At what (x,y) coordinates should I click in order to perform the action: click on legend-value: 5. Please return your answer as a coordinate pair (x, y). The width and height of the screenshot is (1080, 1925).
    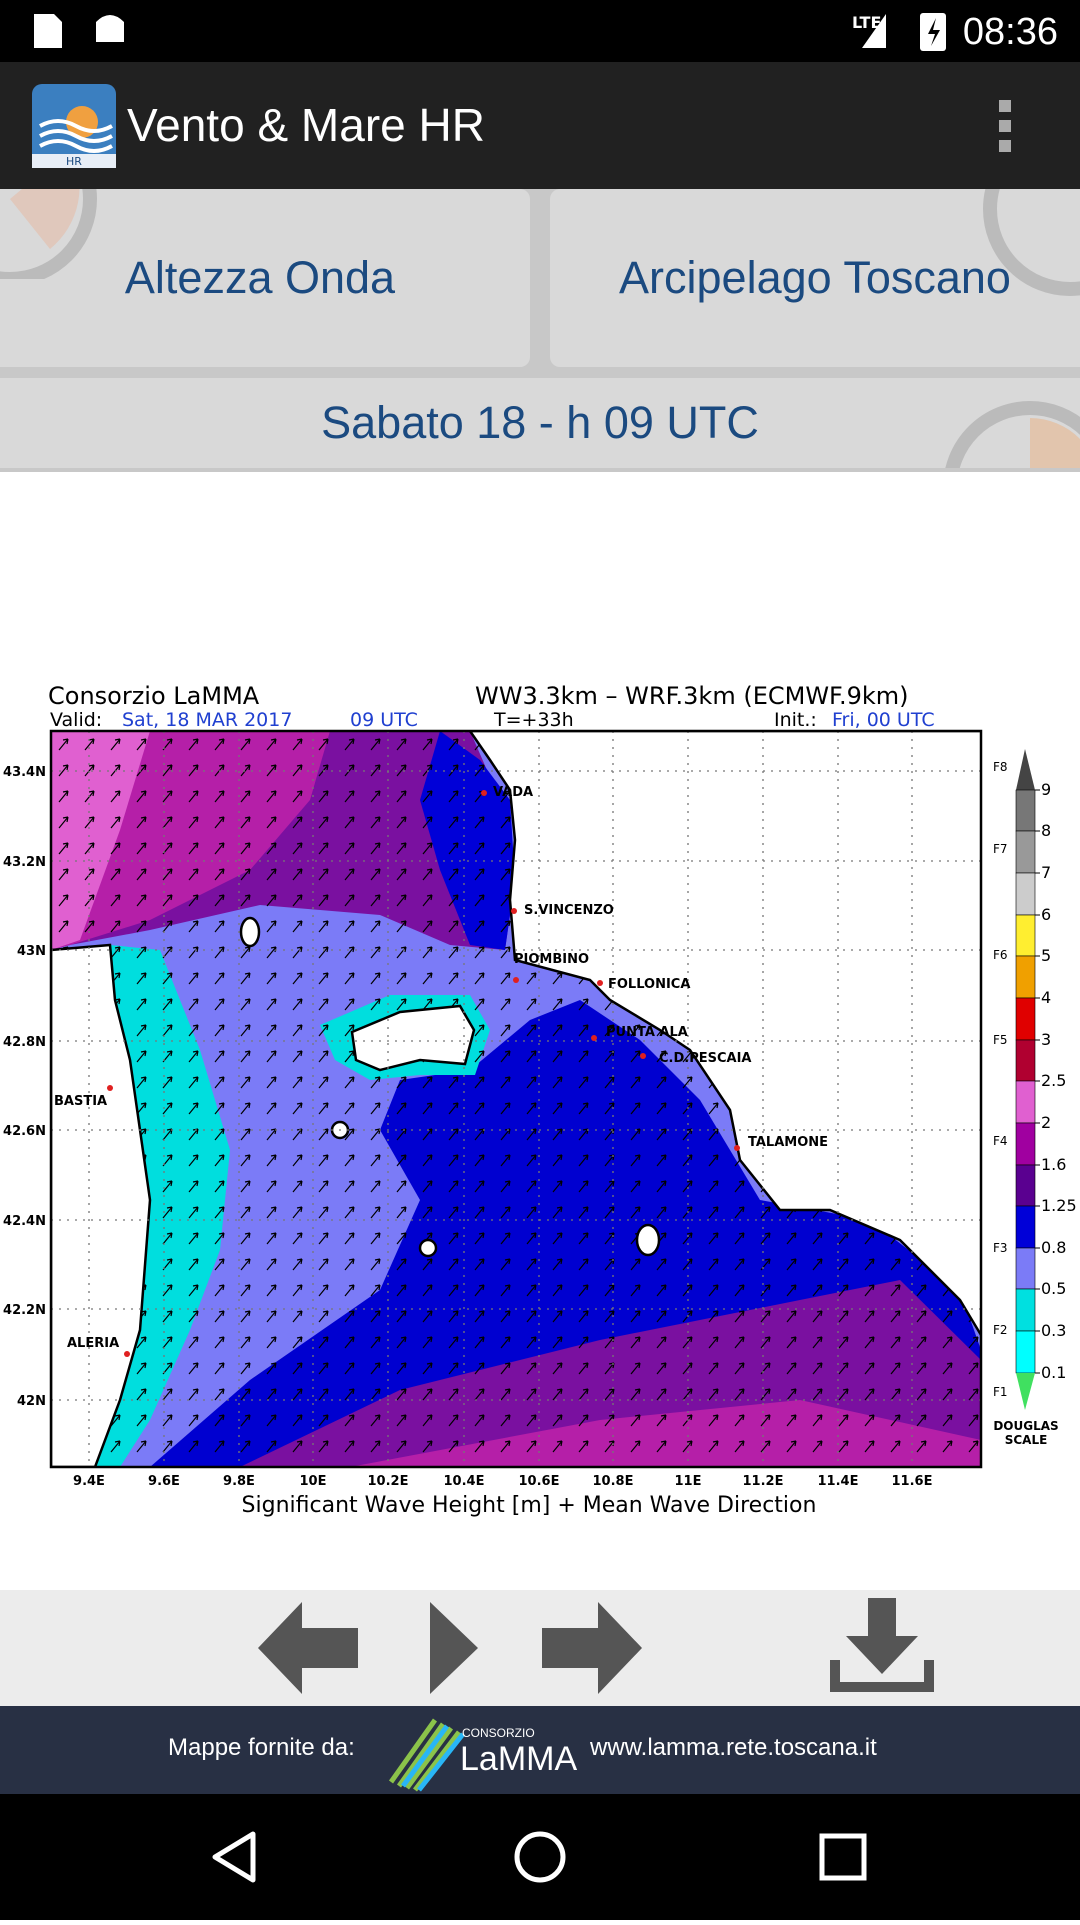
    Looking at the image, I should click on (1046, 955).